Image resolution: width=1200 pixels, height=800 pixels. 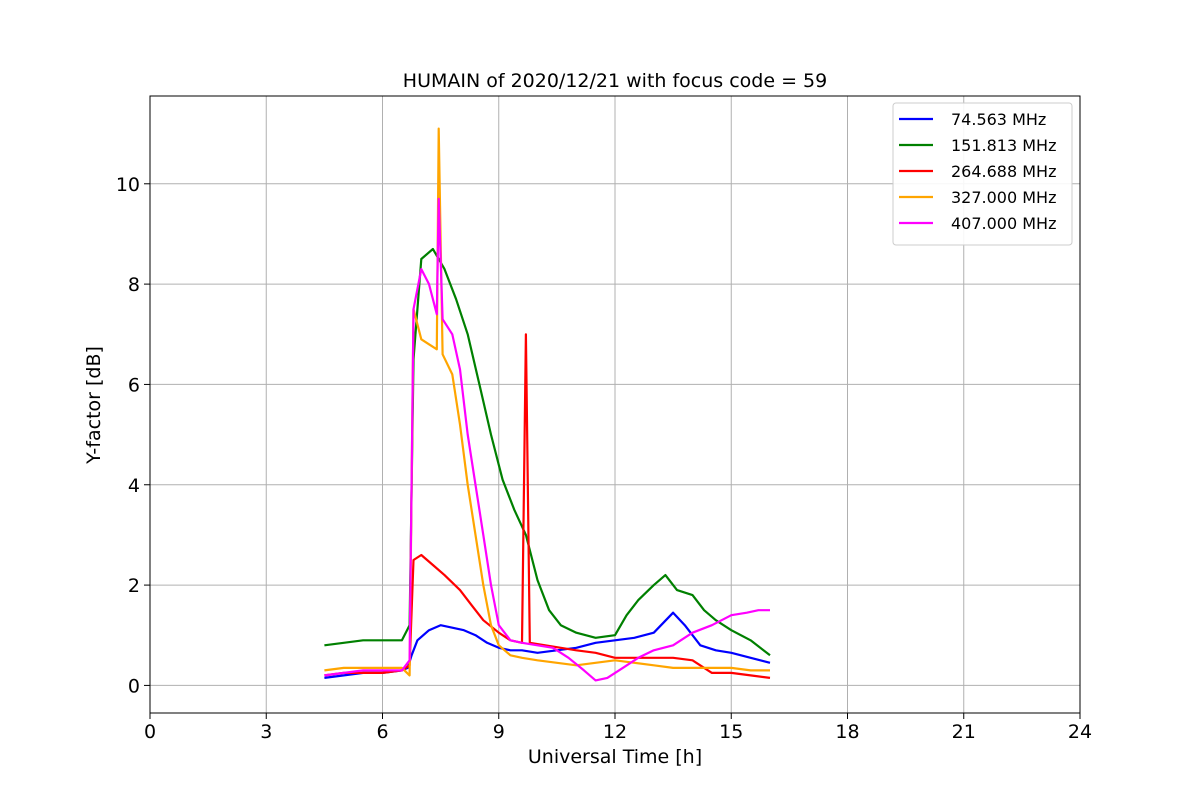 I want to click on legend-label: 151.813 MHz, so click(x=1003, y=145).